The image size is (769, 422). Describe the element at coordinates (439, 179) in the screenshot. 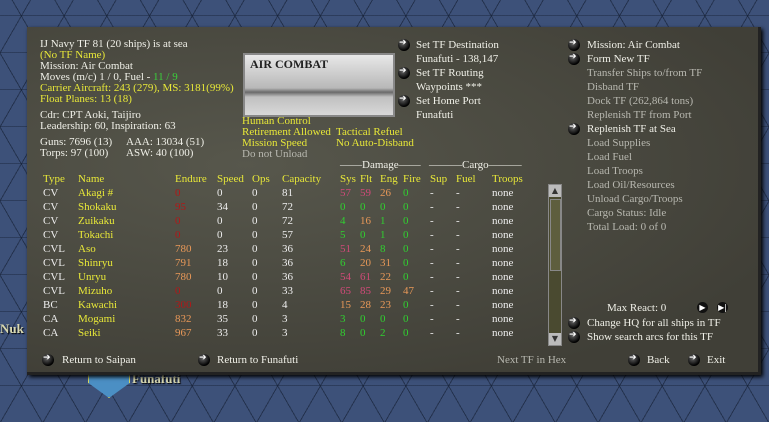

I see `column-header-sup: Sup` at that location.